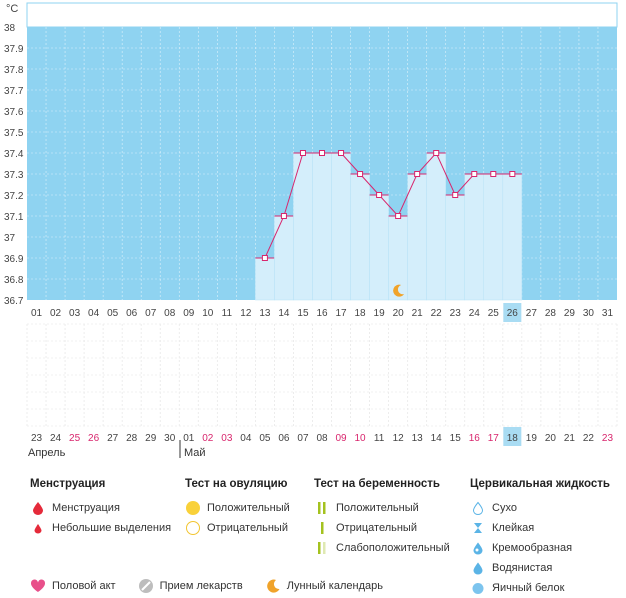 This screenshot has height=598, width=626. What do you see at coordinates (382, 508) in the screenshot?
I see `legend-item: Положительный` at bounding box center [382, 508].